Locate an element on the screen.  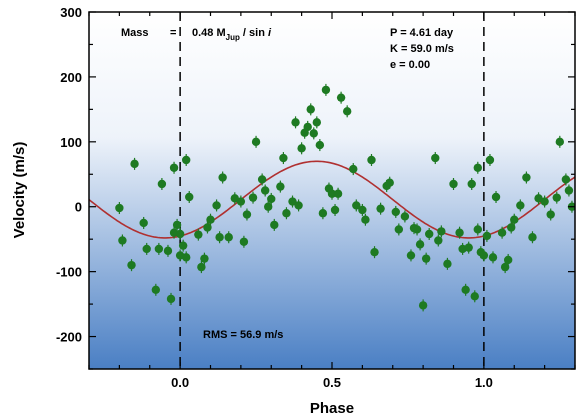
mass-equals: = is located at coordinates (173, 33).